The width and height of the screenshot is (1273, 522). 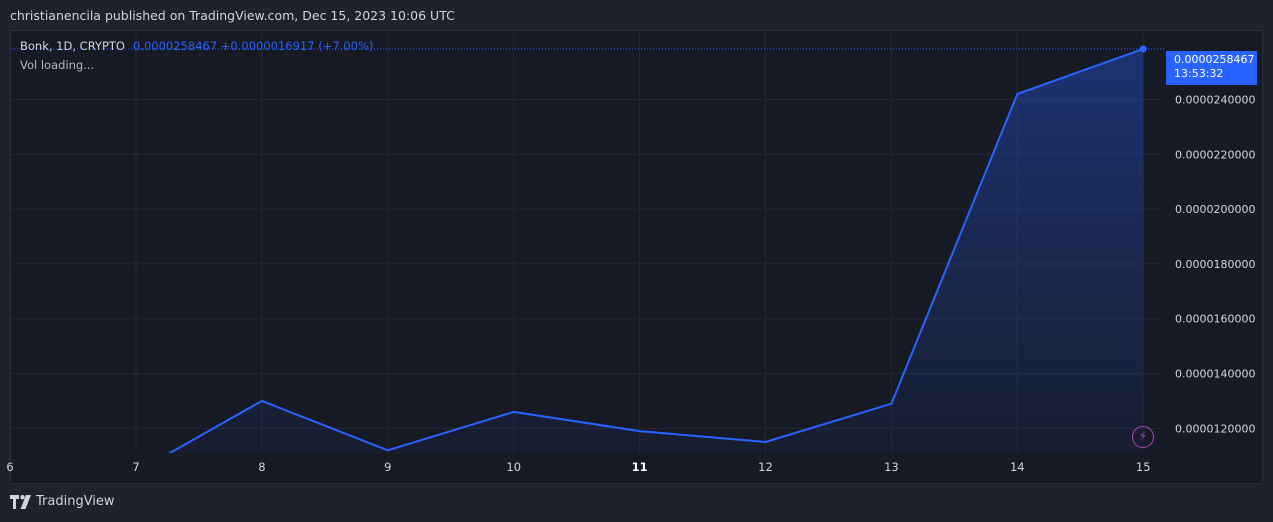 I want to click on brand-footer: TradingView, so click(x=62, y=501).